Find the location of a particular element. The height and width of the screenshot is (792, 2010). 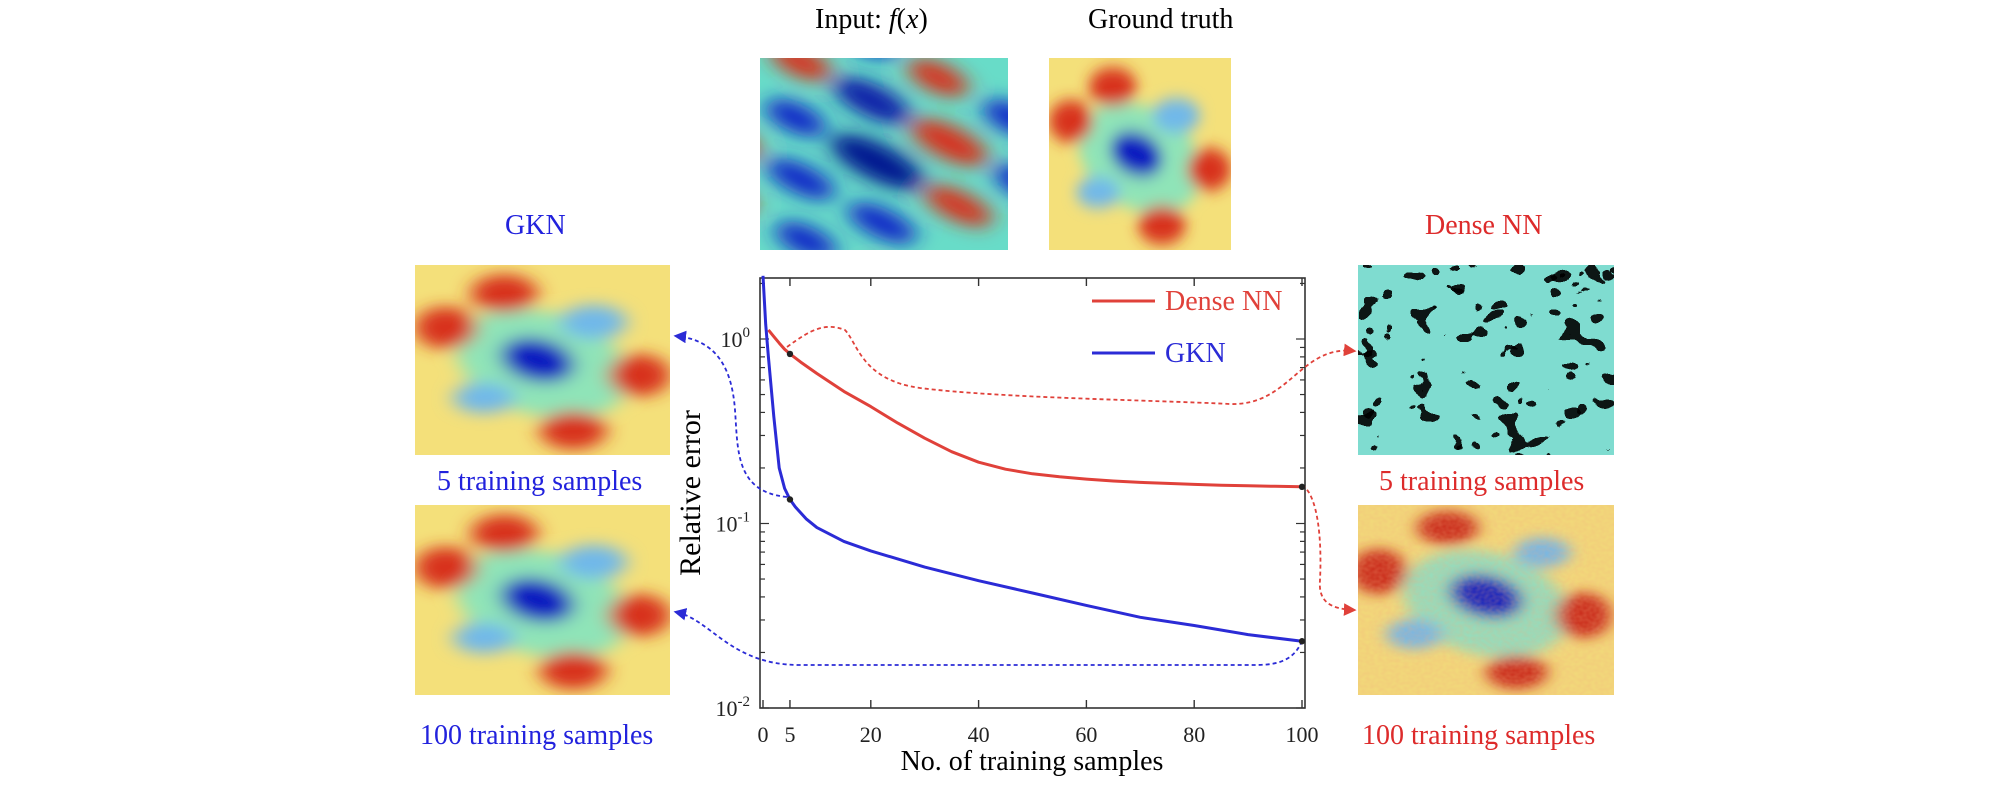

y-tick-label: 10⁰ is located at coordinates (736, 338).